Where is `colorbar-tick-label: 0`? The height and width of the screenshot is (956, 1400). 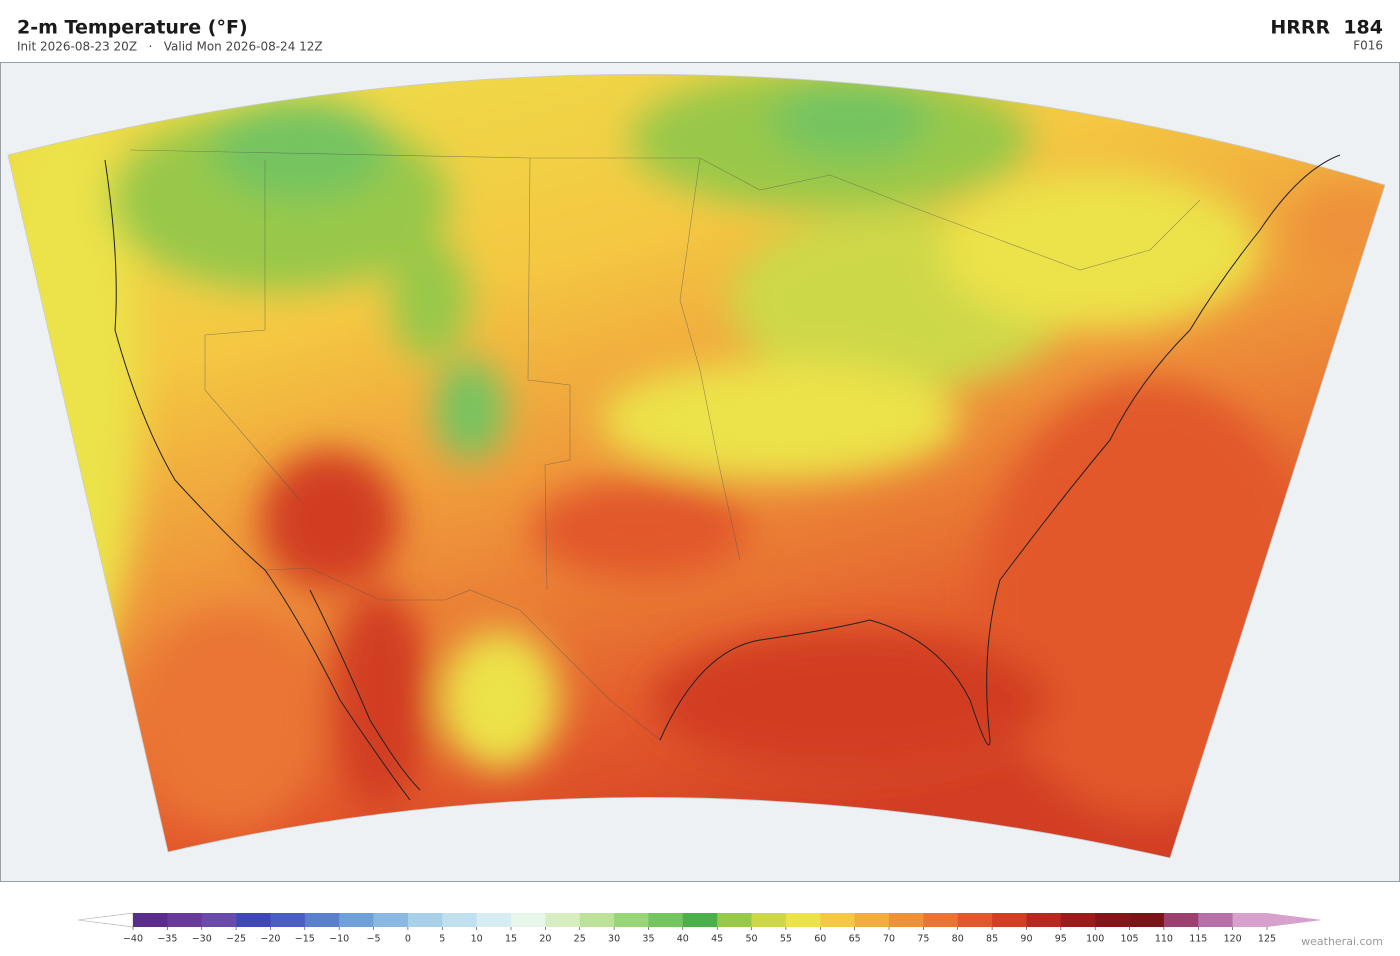 colorbar-tick-label: 0 is located at coordinates (408, 939).